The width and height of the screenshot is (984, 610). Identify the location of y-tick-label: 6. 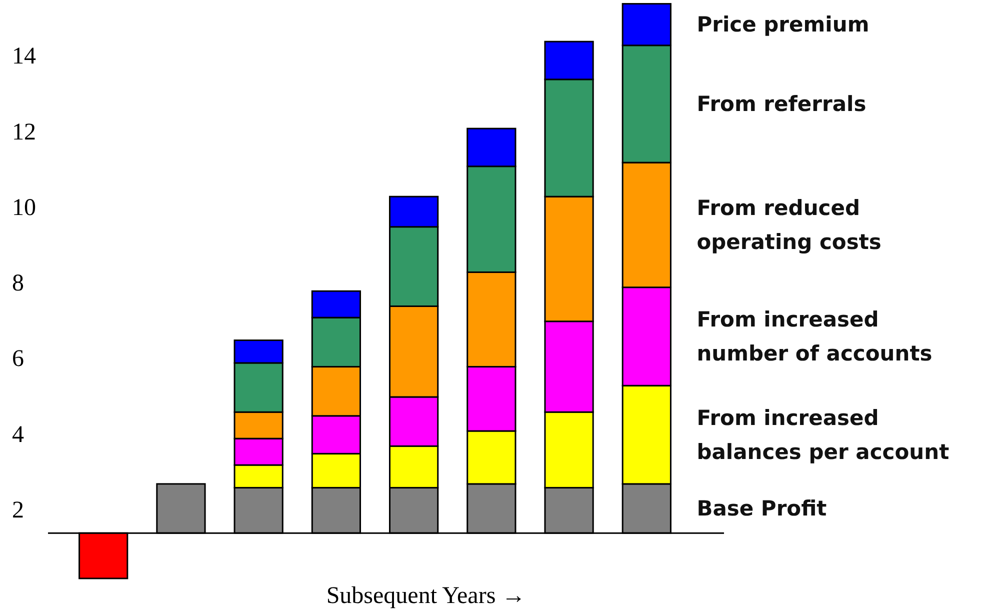
(18, 359).